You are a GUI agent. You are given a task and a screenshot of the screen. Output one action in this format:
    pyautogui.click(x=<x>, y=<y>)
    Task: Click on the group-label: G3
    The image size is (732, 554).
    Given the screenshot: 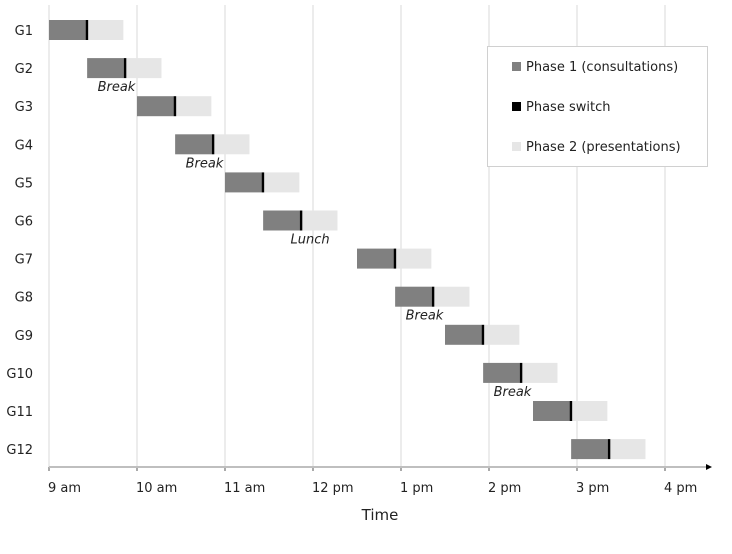 What is the action you would take?
    pyautogui.click(x=24, y=107)
    